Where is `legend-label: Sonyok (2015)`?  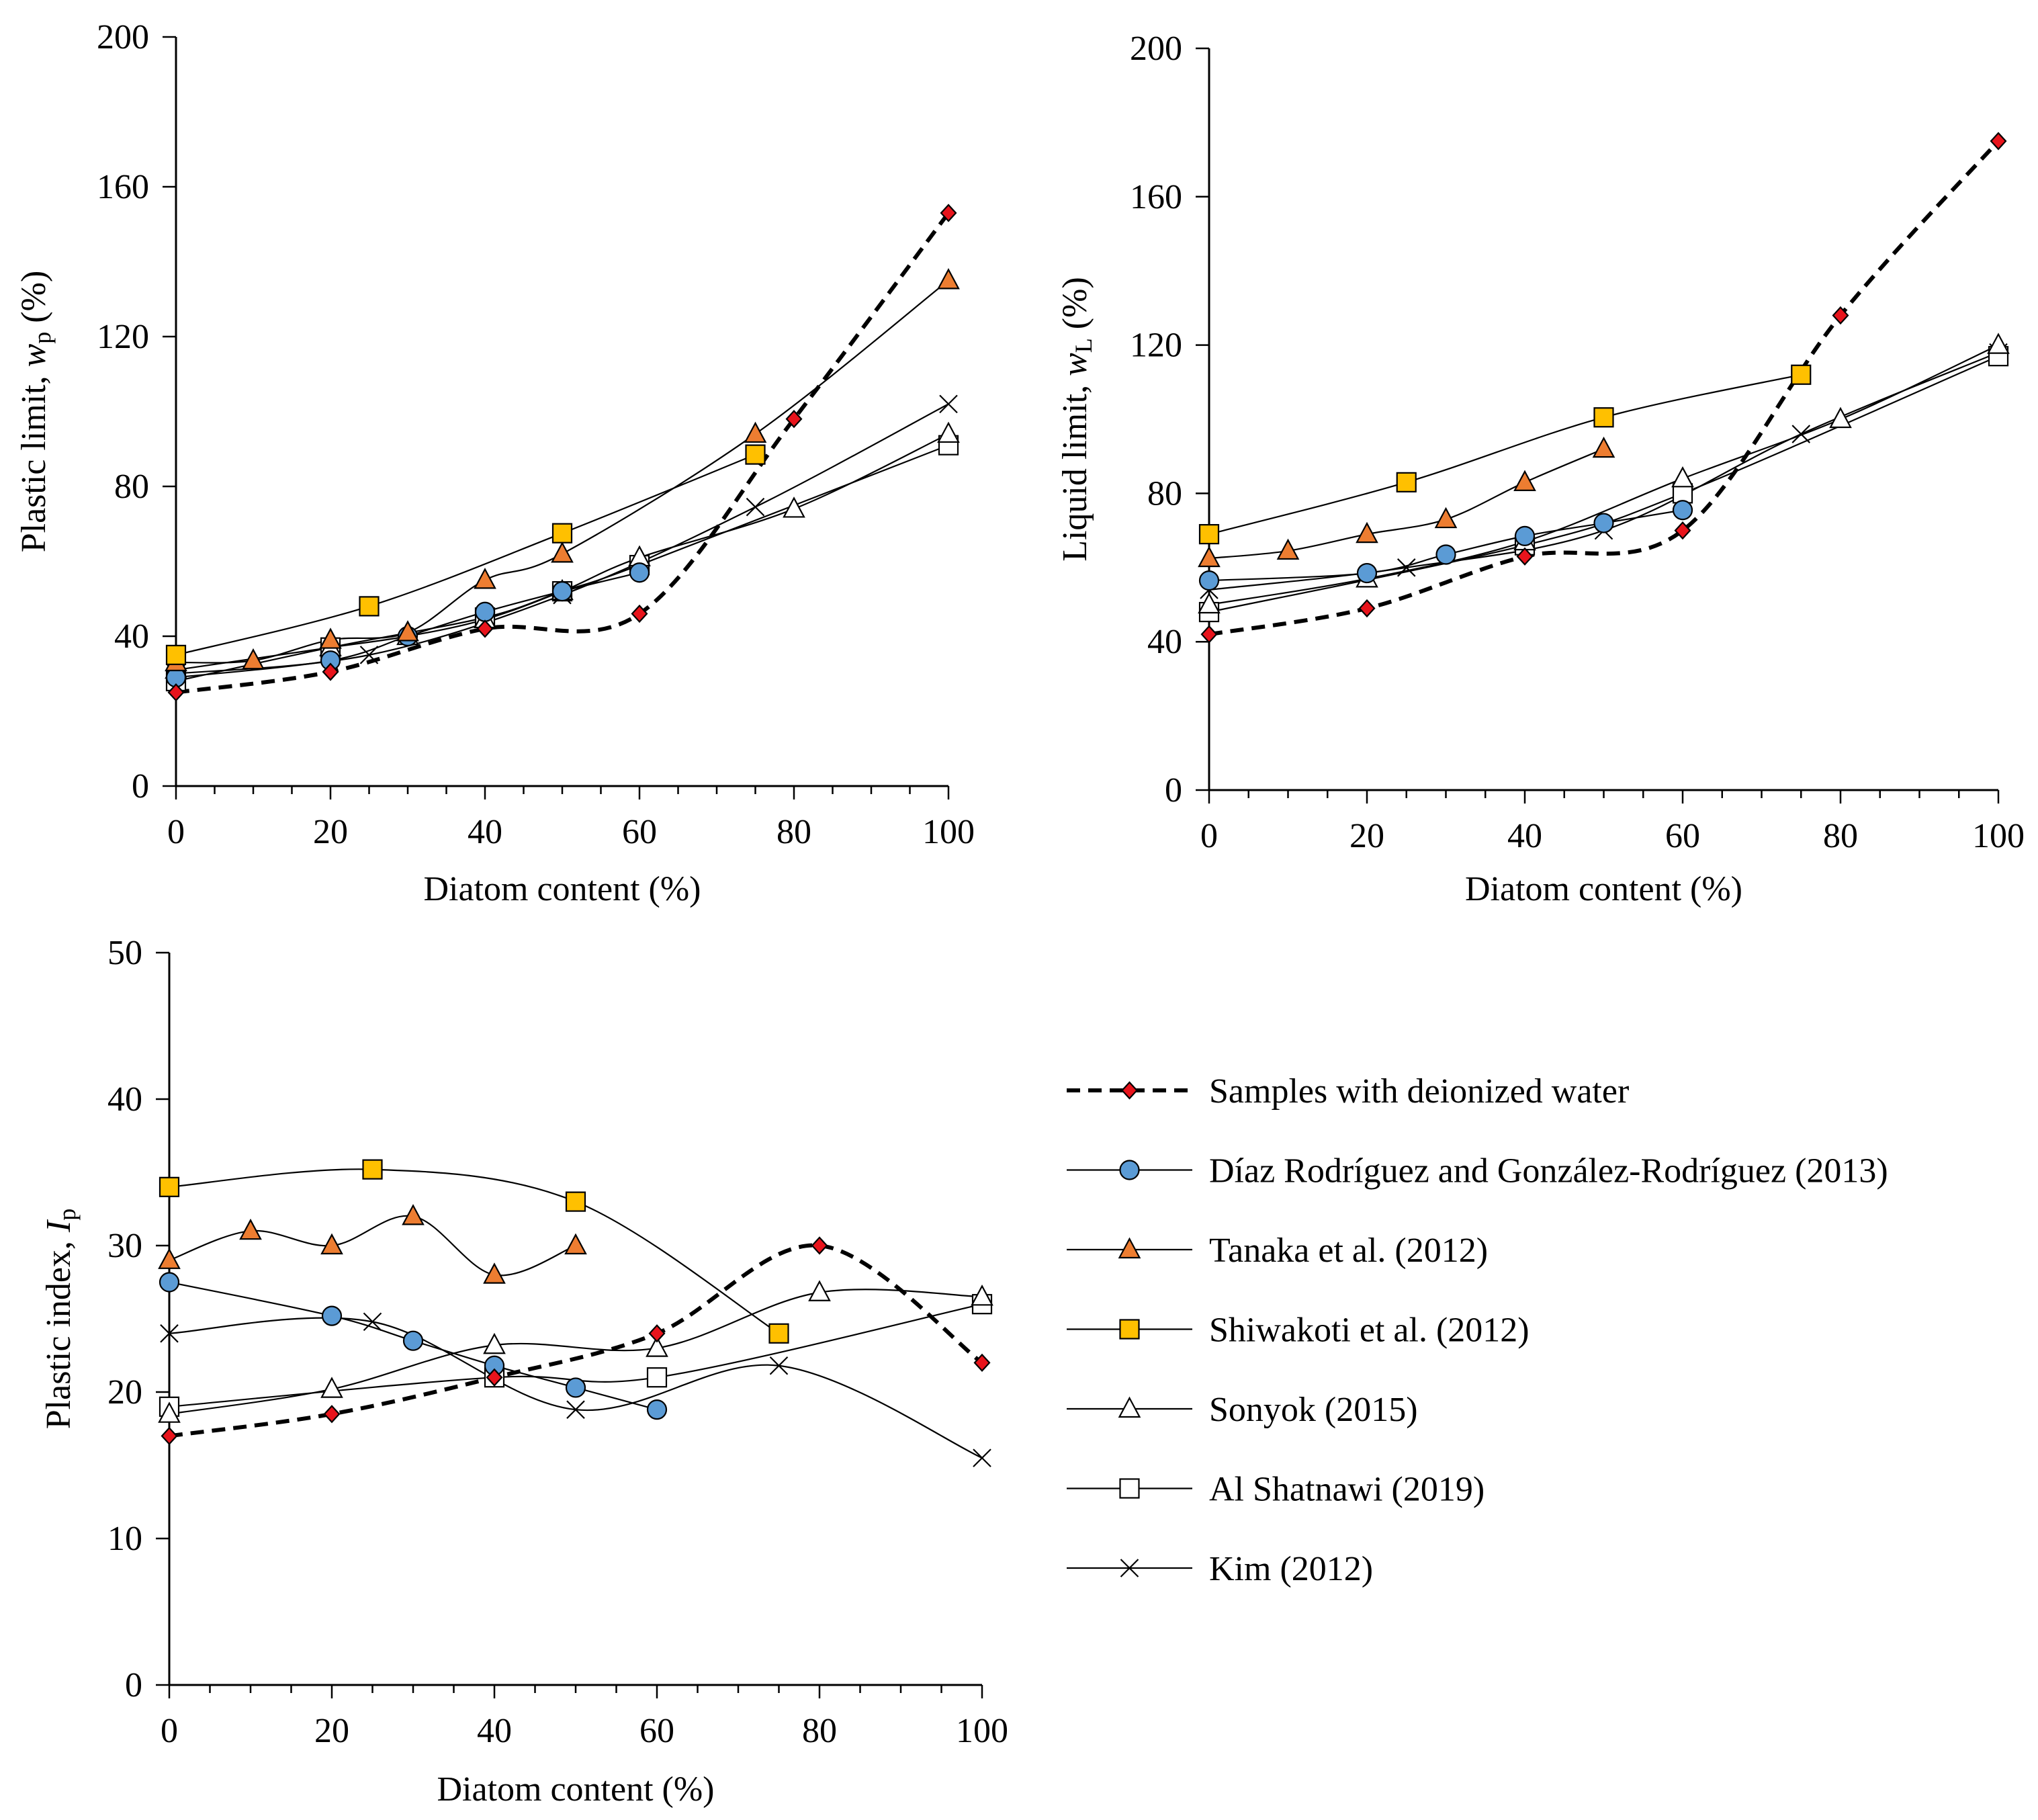 legend-label: Sonyok (2015) is located at coordinates (1313, 1410).